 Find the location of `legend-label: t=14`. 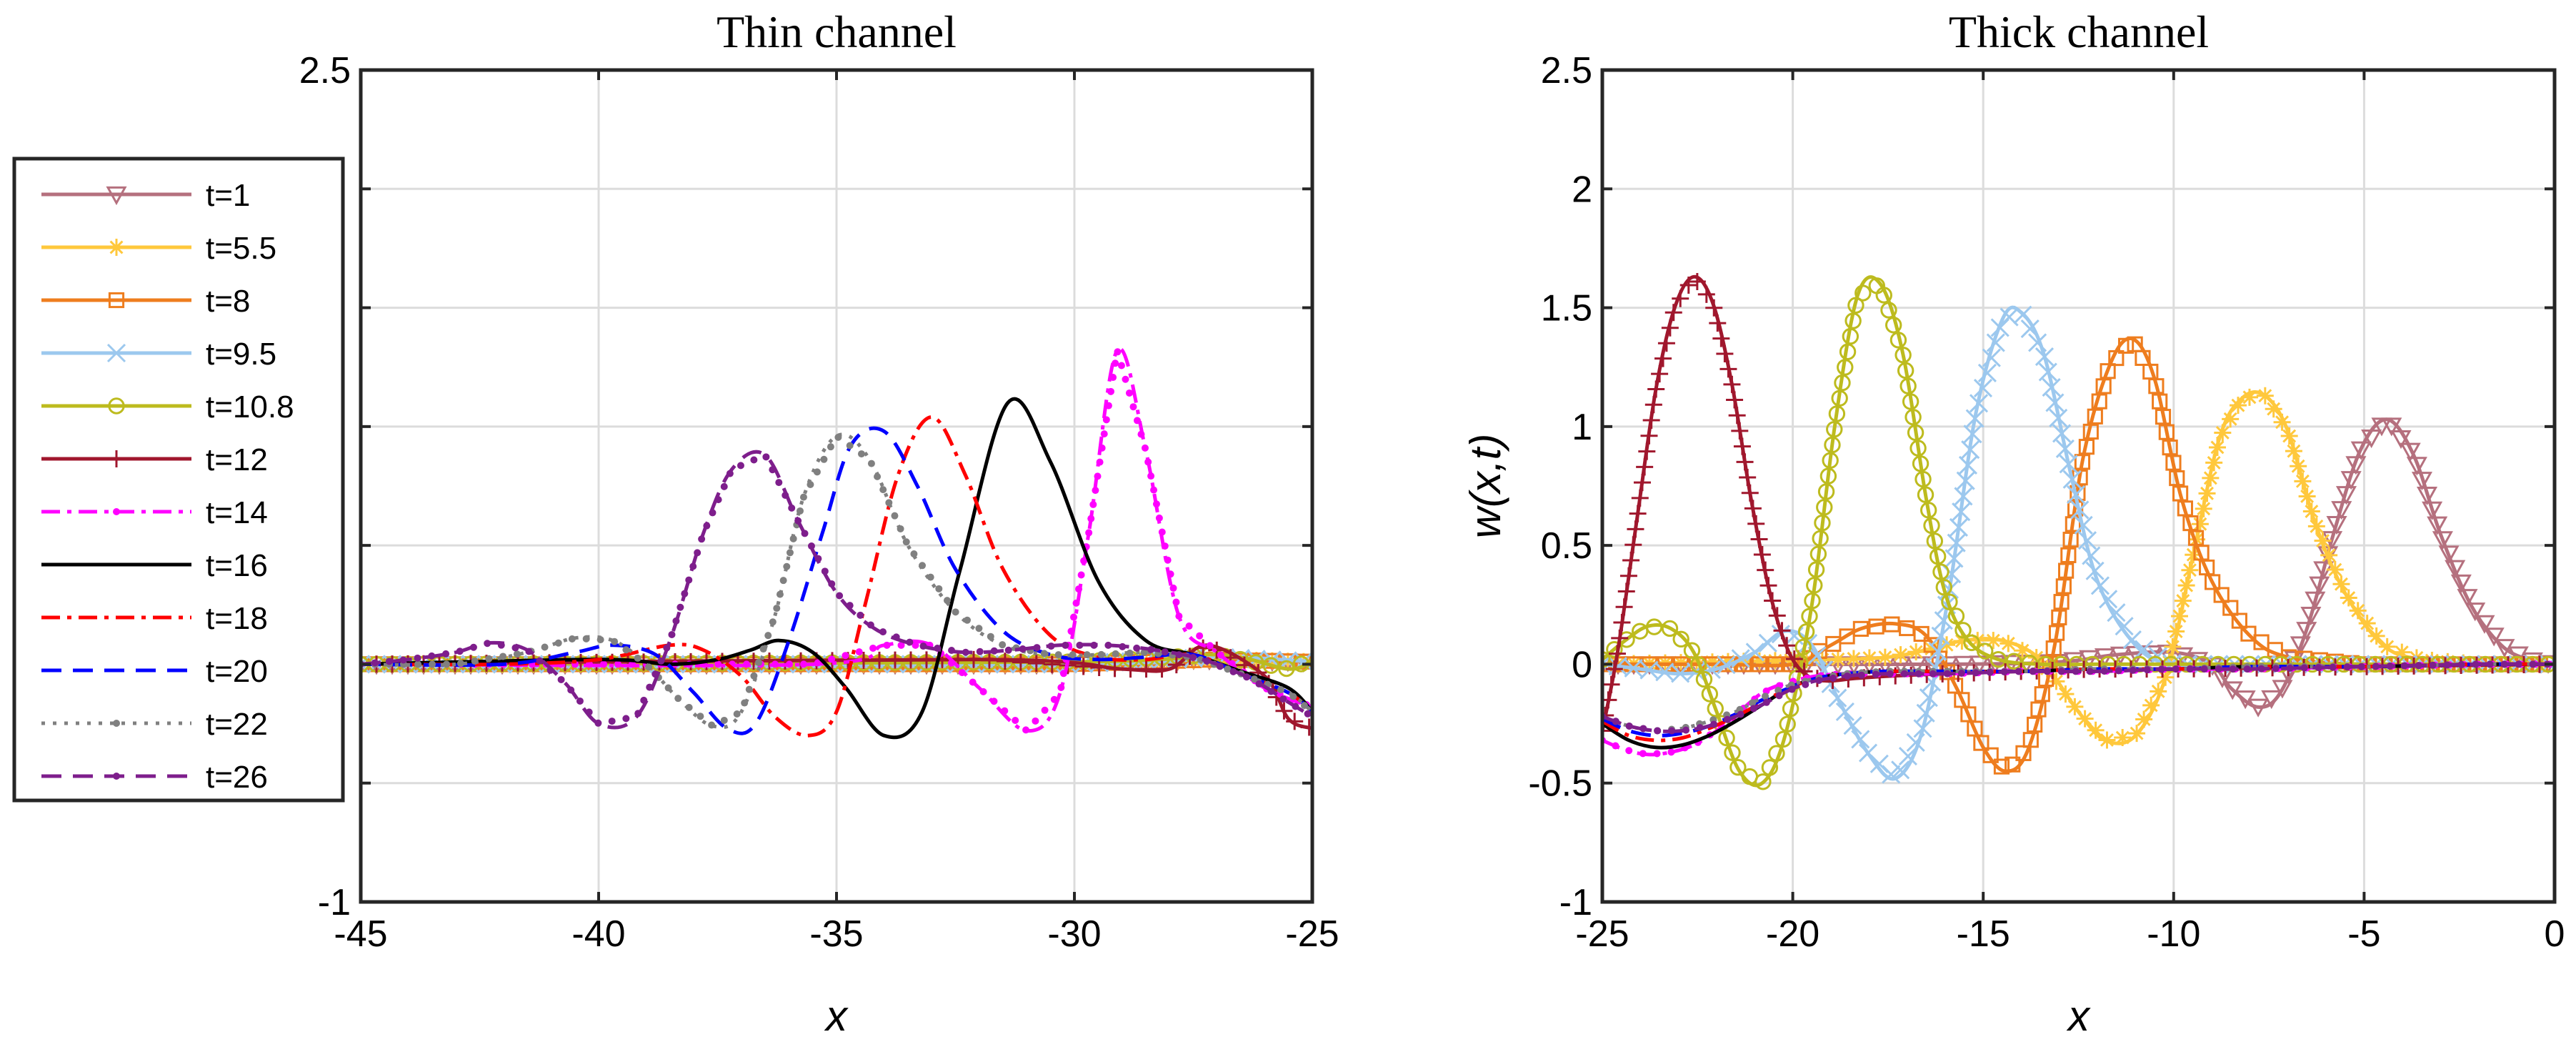

legend-label: t=14 is located at coordinates (237, 512).